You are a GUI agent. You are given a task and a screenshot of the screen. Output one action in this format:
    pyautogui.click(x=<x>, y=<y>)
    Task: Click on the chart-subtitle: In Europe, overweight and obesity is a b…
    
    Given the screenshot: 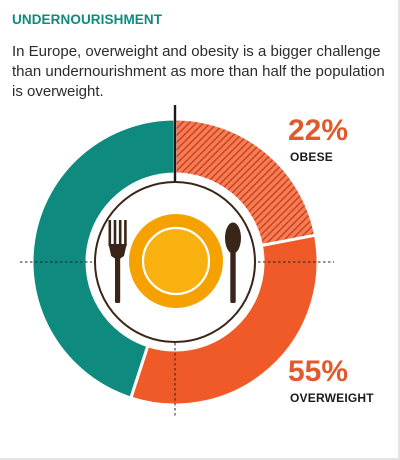 What is the action you would take?
    pyautogui.click(x=198, y=71)
    